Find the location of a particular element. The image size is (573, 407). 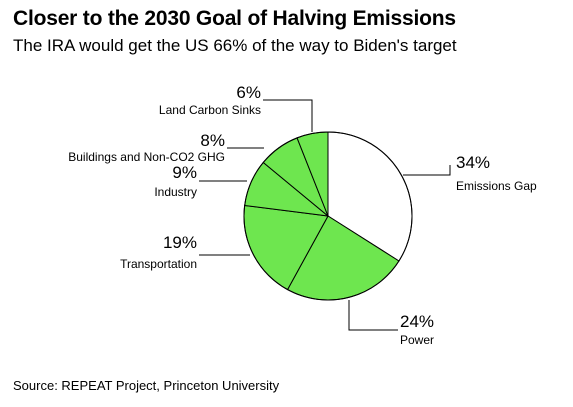

data-label-buildings-and-non-co2-ghg: 8% is located at coordinates (212, 140).